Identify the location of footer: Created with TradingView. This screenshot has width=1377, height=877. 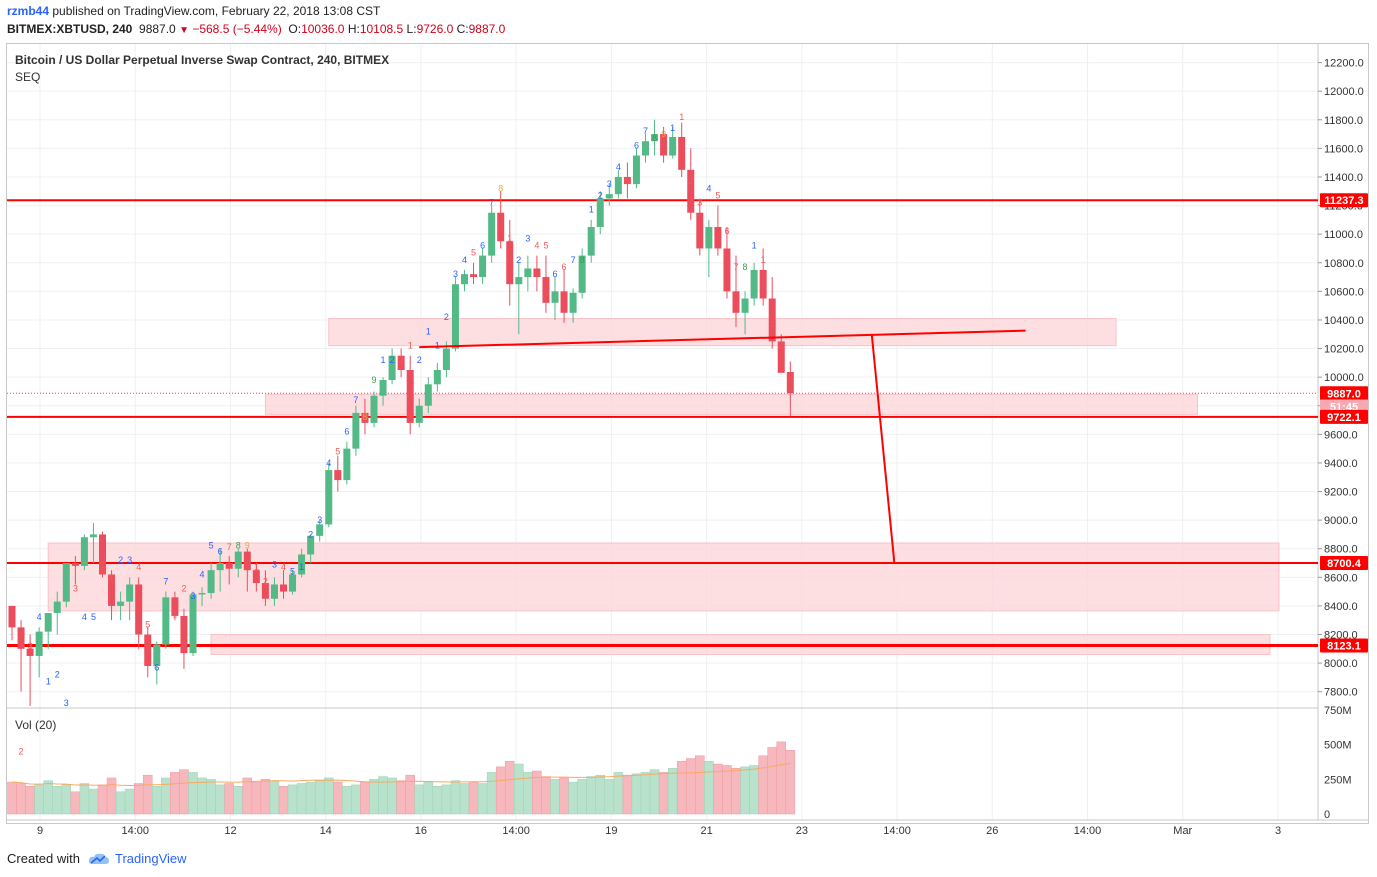
(97, 858).